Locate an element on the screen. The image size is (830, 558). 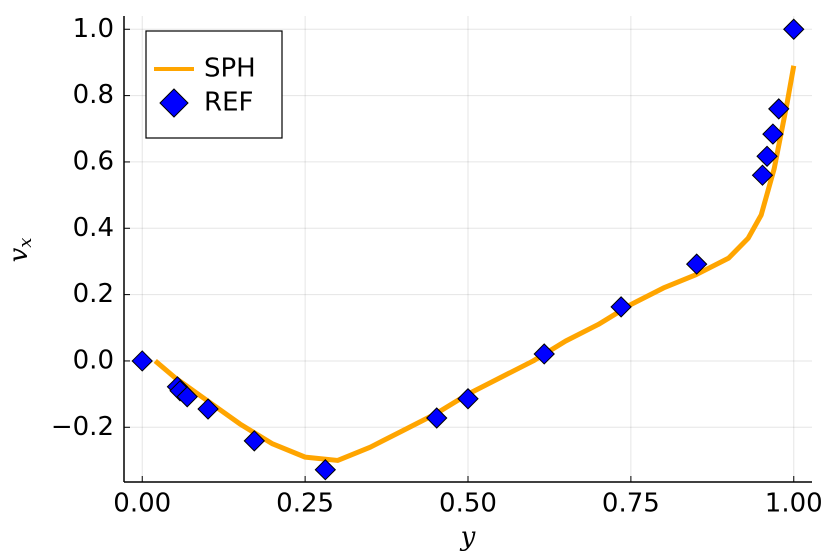
x-tick-label: 0.75 is located at coordinates (631, 504).